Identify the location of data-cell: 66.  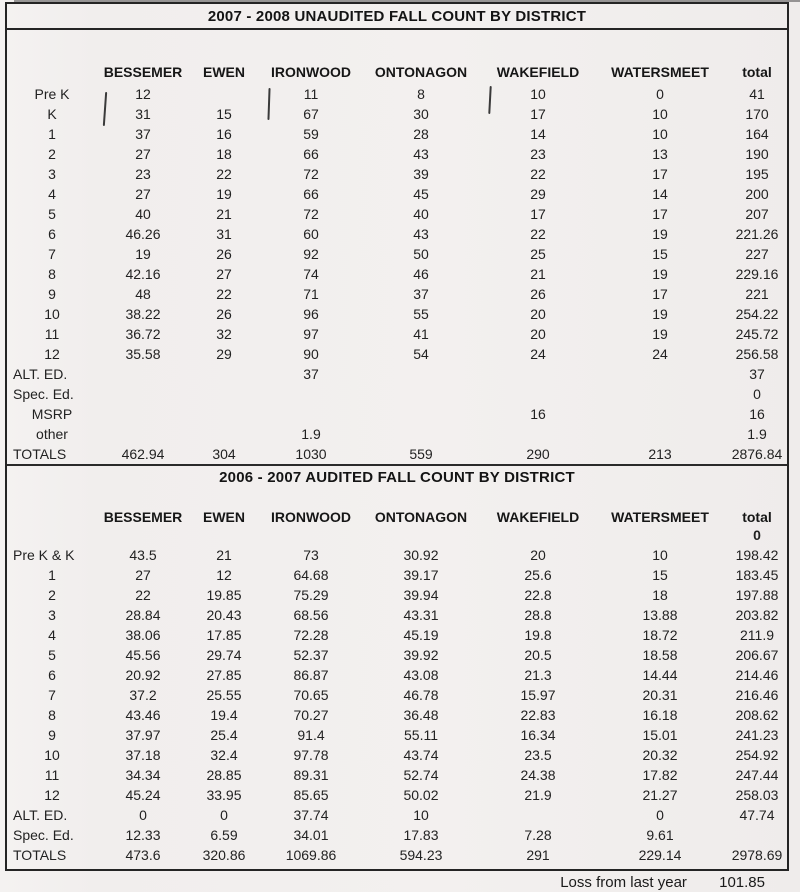
(311, 194).